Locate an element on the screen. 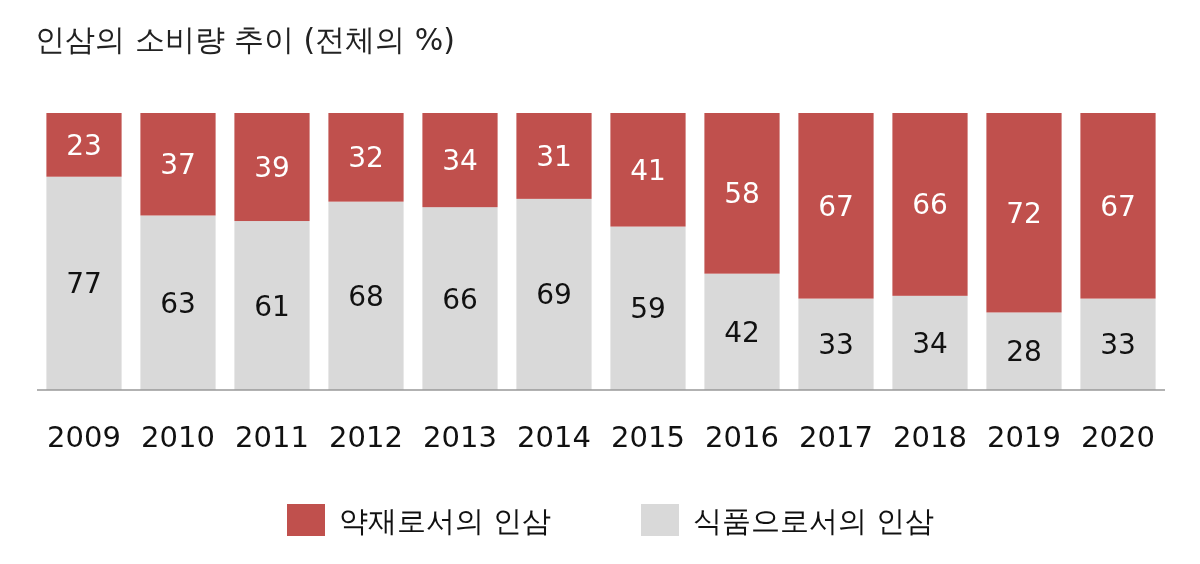 This screenshot has height=564, width=1200. legend-label: 약재로서의 인삼 is located at coordinates (445, 521).